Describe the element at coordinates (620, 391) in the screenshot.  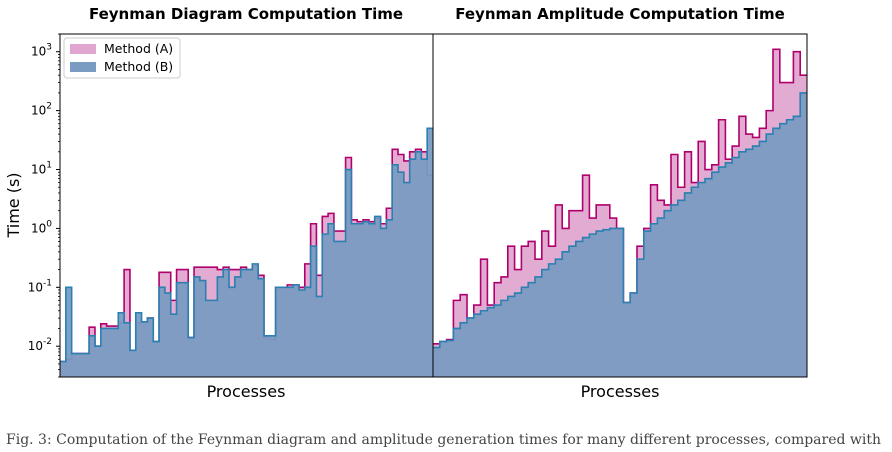
I see `x-axis-label-right: Processes` at that location.